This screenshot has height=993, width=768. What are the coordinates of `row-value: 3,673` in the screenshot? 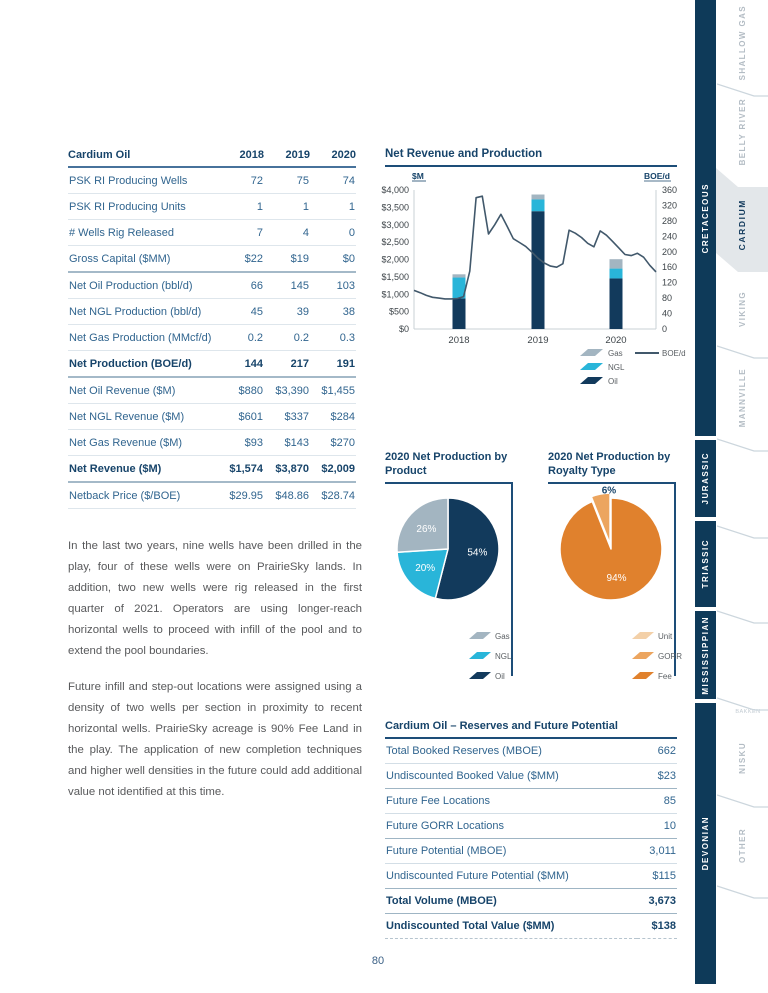 It's located at (656, 901).